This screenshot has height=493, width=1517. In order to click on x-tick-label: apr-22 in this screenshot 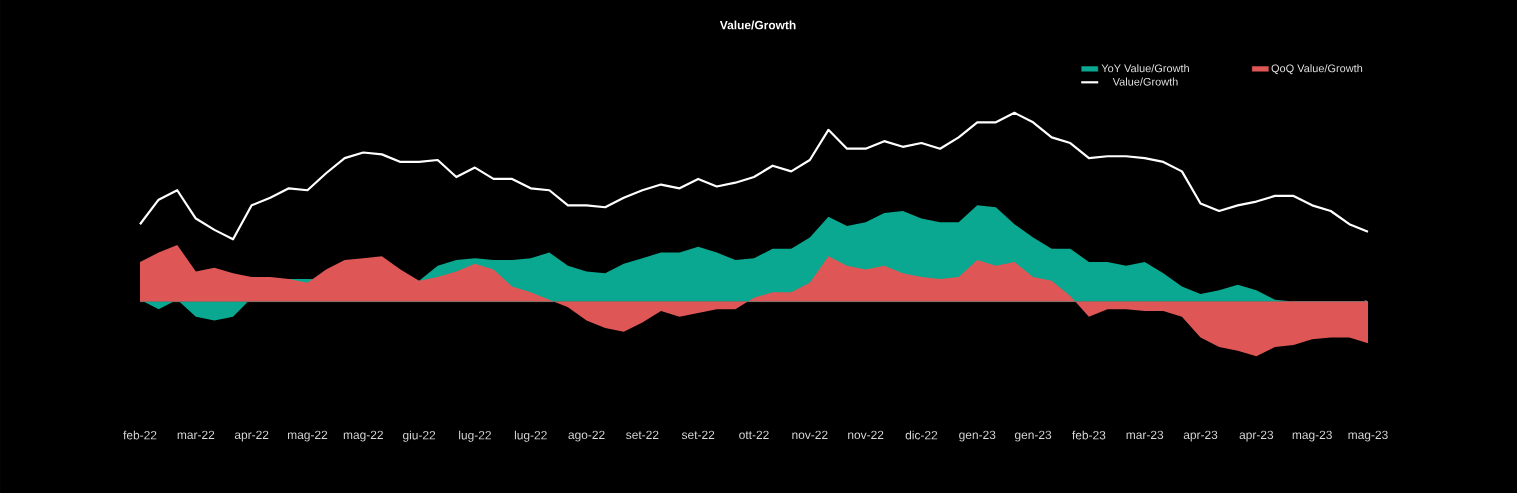, I will do `click(251, 436)`.